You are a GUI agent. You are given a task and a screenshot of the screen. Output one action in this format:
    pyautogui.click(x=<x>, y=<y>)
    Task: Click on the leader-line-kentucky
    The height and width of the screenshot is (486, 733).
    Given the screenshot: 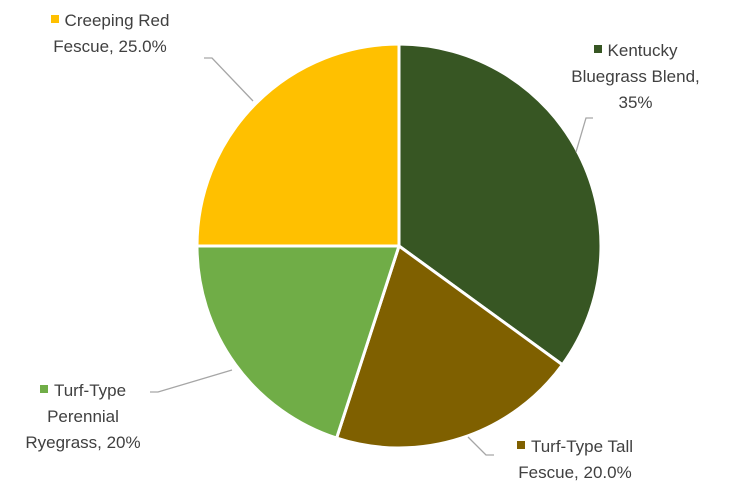 What is the action you would take?
    pyautogui.click(x=584, y=135)
    